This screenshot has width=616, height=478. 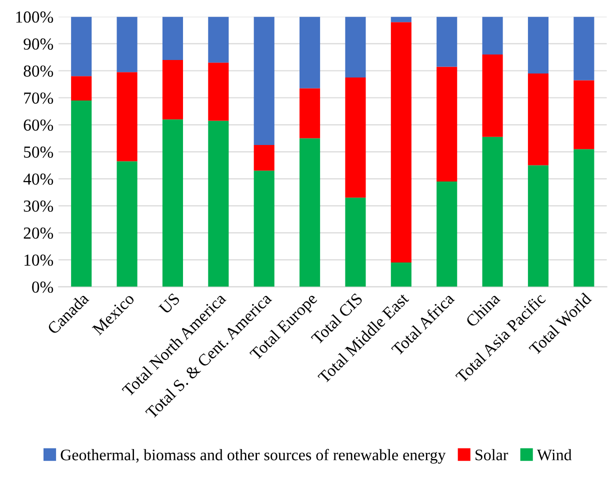 What do you see at coordinates (39, 98) in the screenshot?
I see `y-tick-label: 70%` at bounding box center [39, 98].